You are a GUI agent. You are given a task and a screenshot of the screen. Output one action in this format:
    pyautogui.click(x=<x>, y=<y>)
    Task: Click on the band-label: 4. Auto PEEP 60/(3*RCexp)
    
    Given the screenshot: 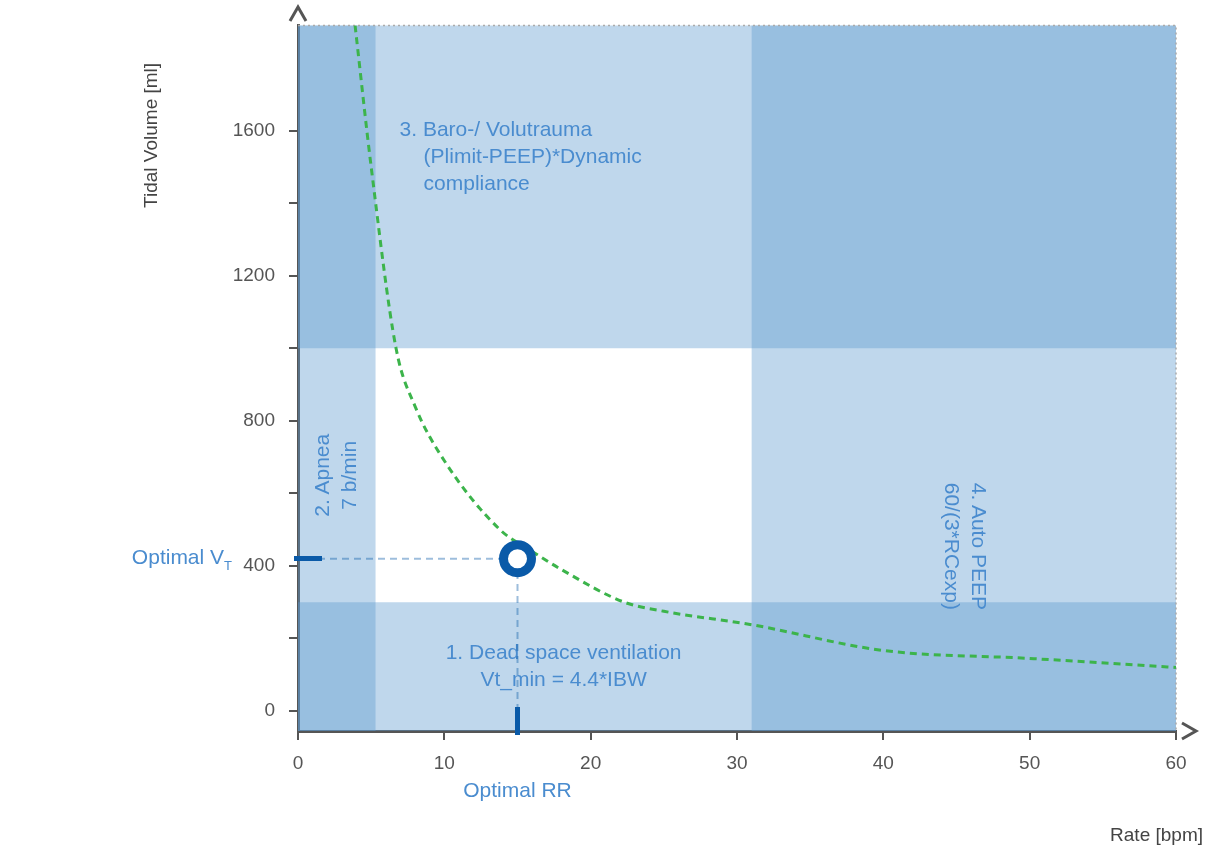 What is the action you would take?
    pyautogui.click(x=965, y=546)
    